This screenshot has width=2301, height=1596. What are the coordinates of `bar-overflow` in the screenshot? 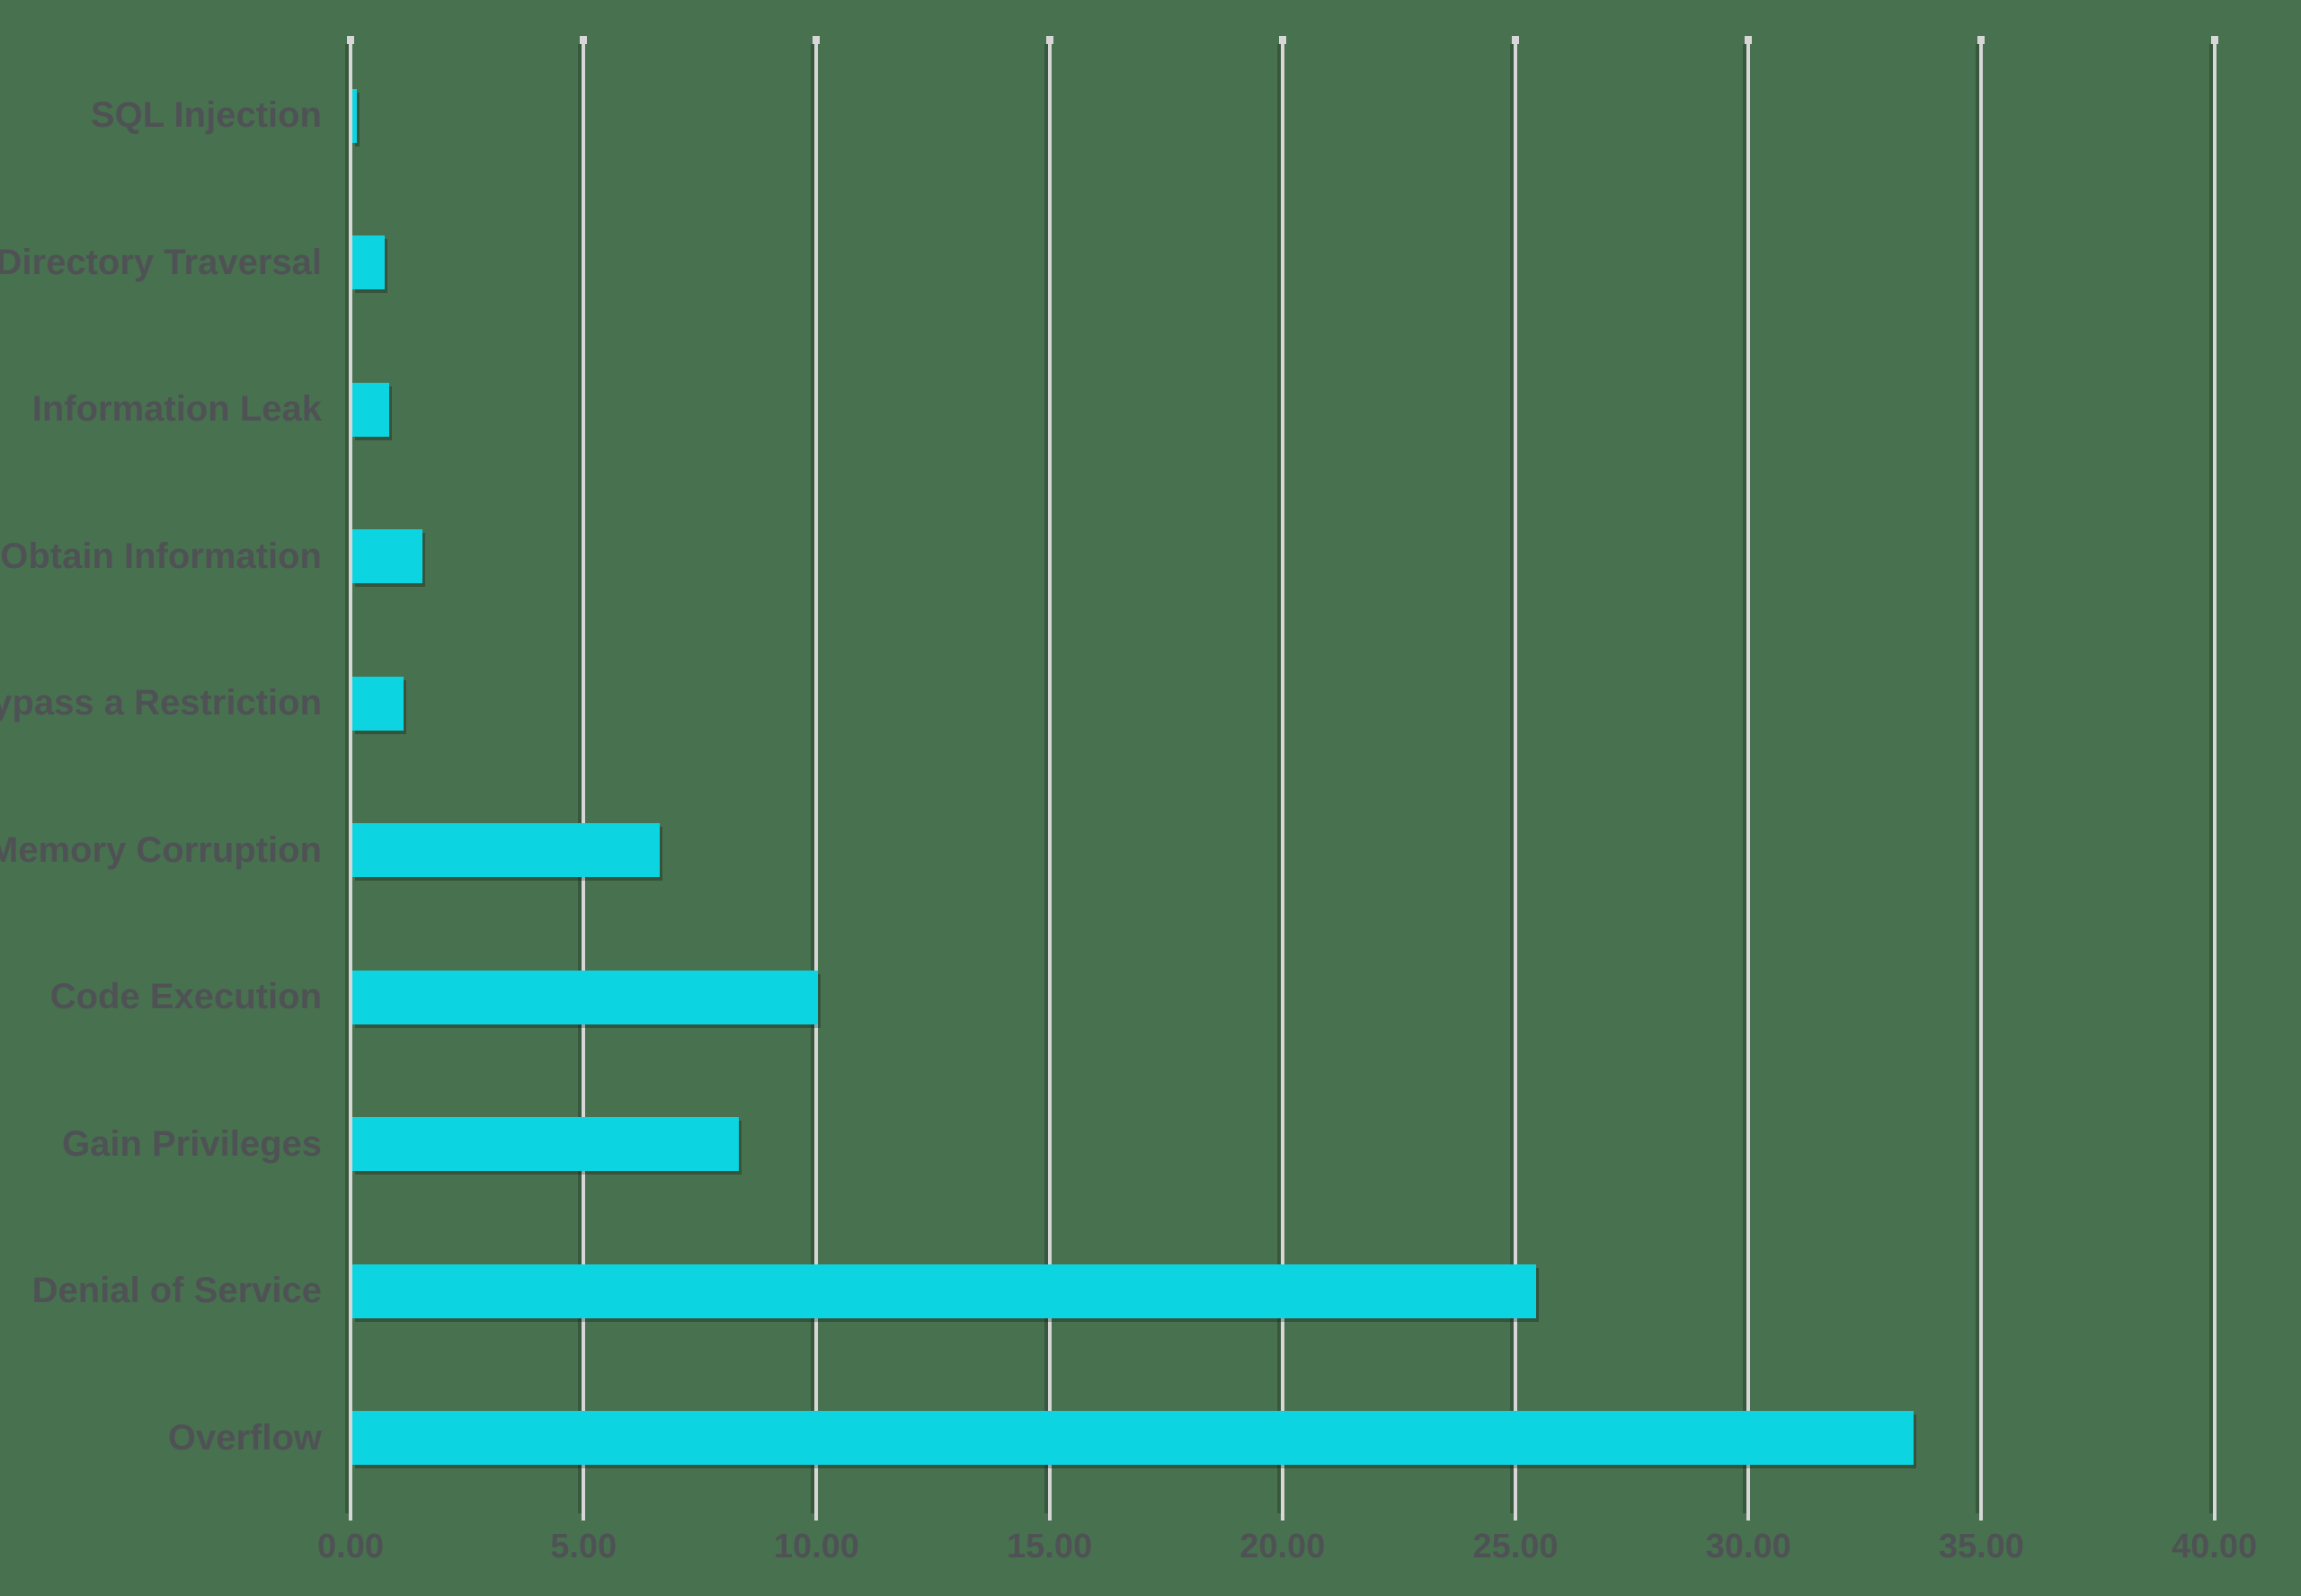 It's located at (1133, 1438).